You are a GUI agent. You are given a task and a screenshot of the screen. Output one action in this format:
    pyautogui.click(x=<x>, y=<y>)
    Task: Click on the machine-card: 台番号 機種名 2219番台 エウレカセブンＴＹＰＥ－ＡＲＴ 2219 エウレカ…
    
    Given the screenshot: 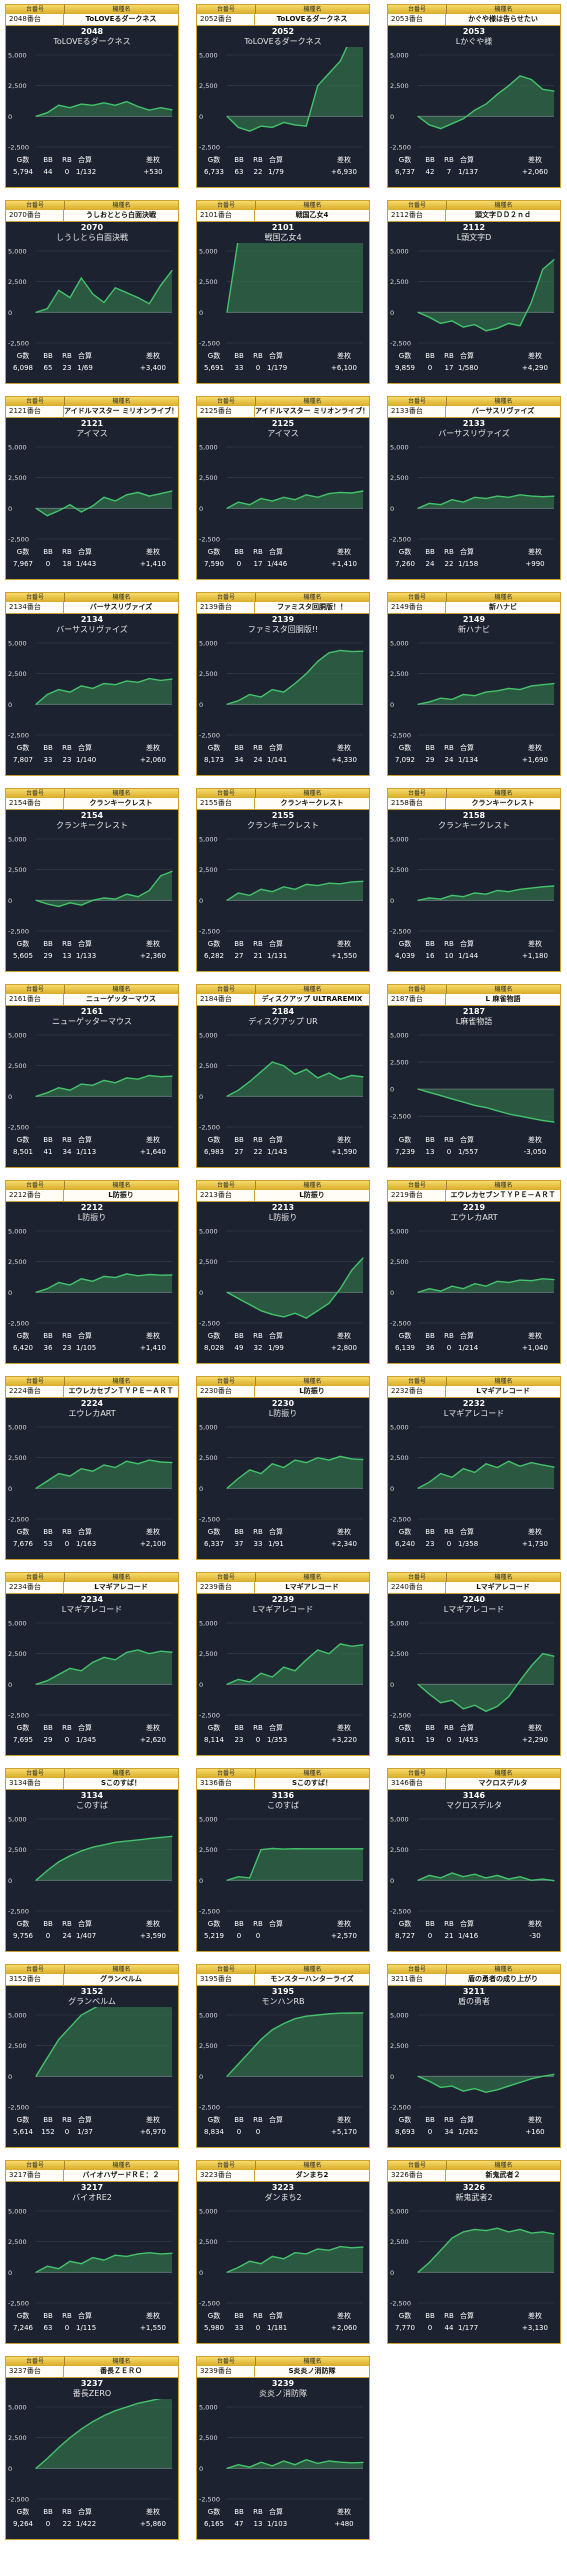 What is the action you would take?
    pyautogui.click(x=474, y=1272)
    